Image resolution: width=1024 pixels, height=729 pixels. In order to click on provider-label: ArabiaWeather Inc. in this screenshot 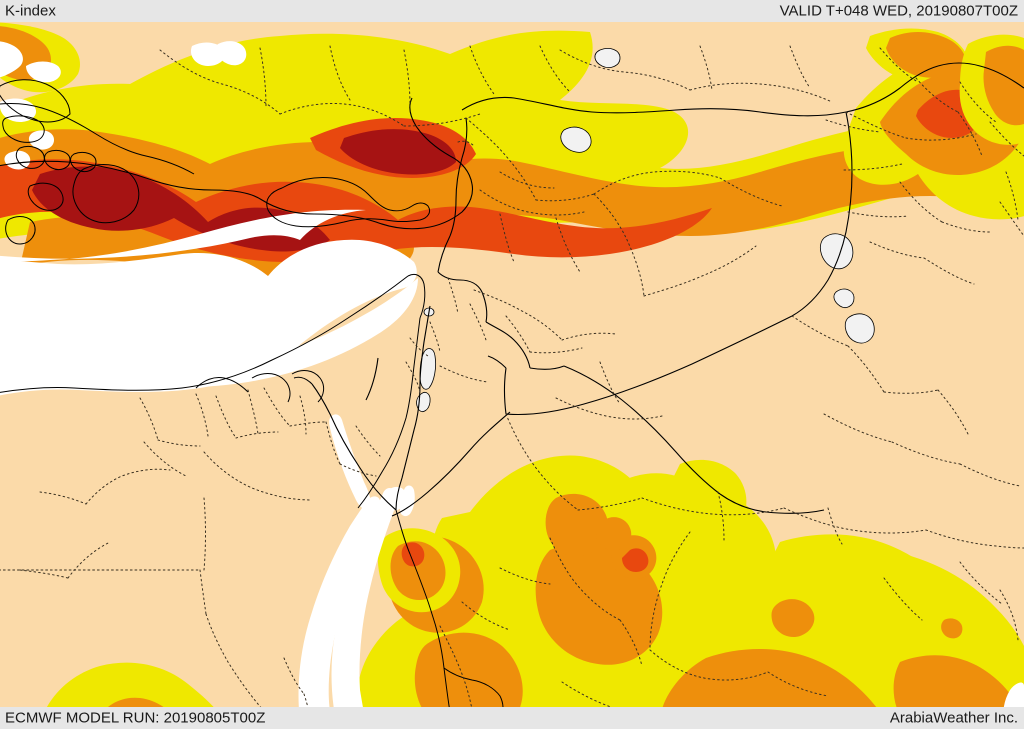, I will do `click(953, 718)`.